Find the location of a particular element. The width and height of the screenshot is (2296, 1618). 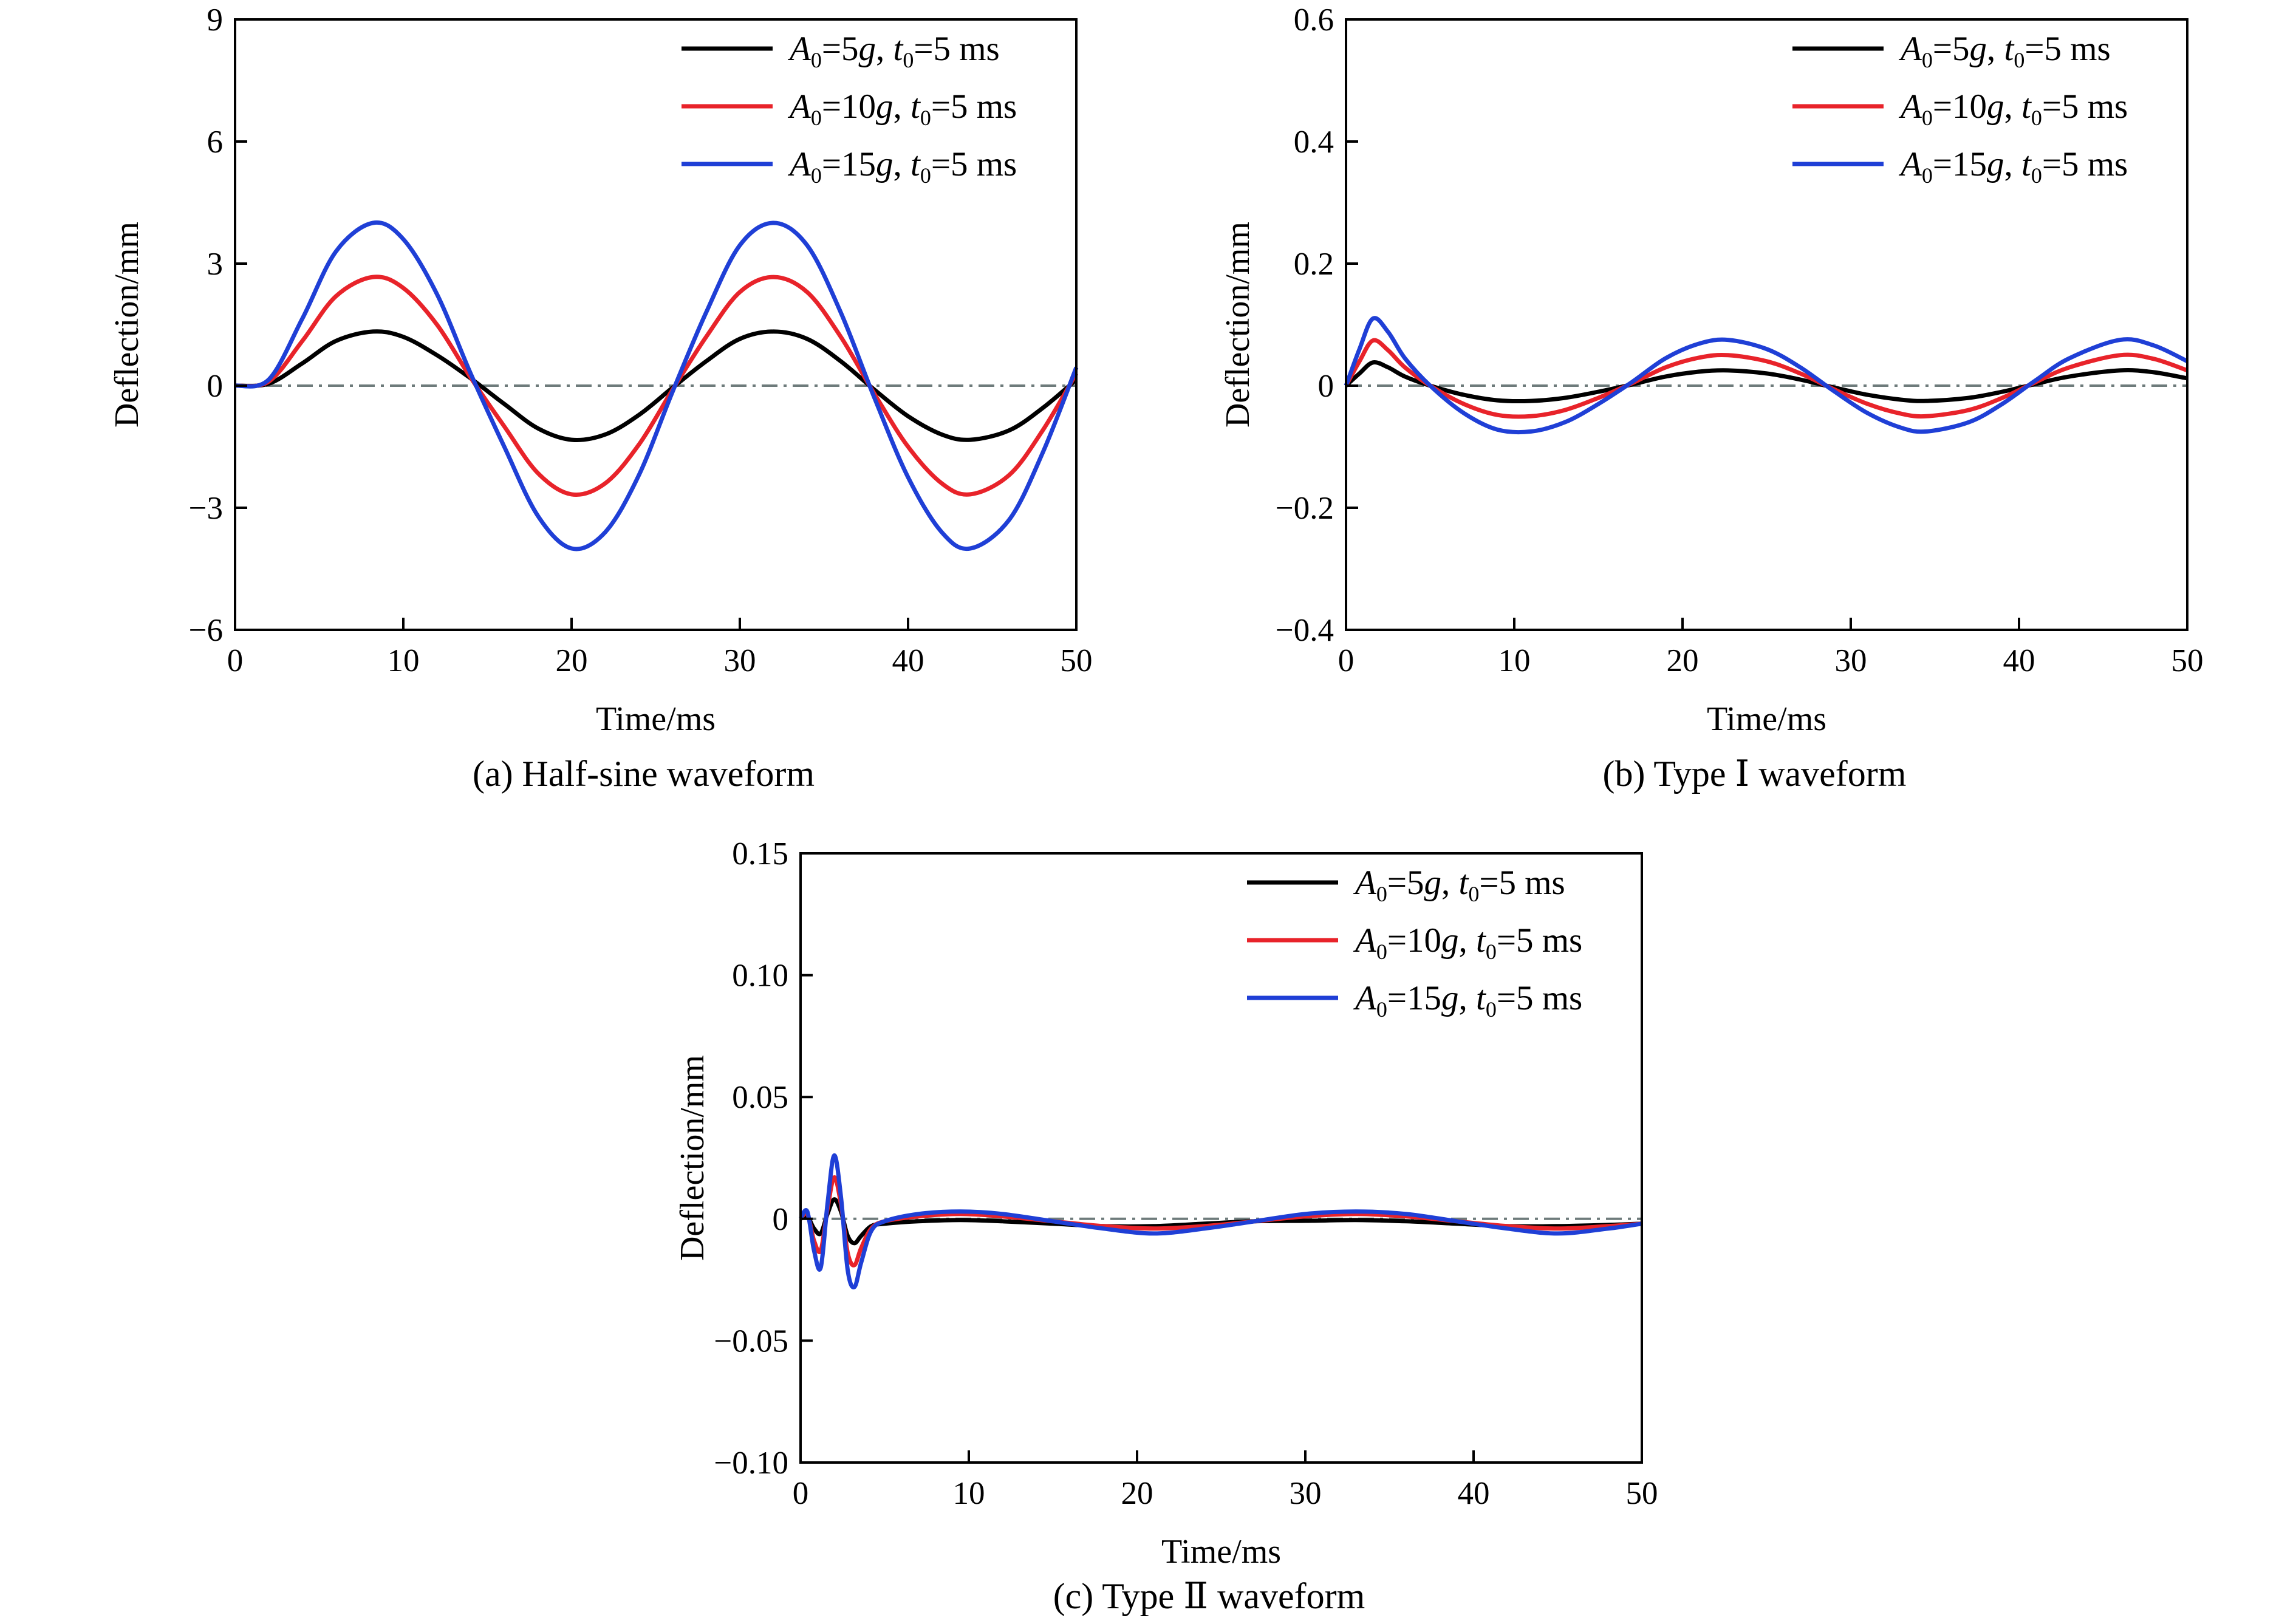

y-tick-label: 0.2 is located at coordinates (1314, 265).